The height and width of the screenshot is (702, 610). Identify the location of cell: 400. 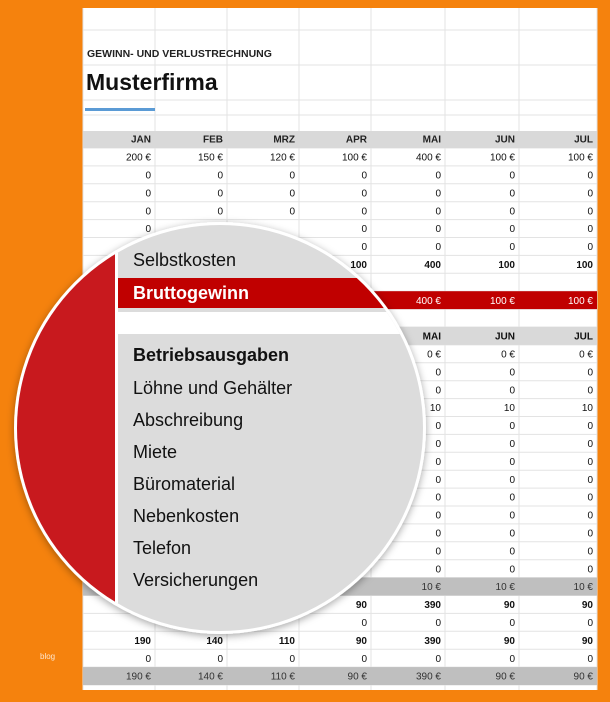
(432, 265).